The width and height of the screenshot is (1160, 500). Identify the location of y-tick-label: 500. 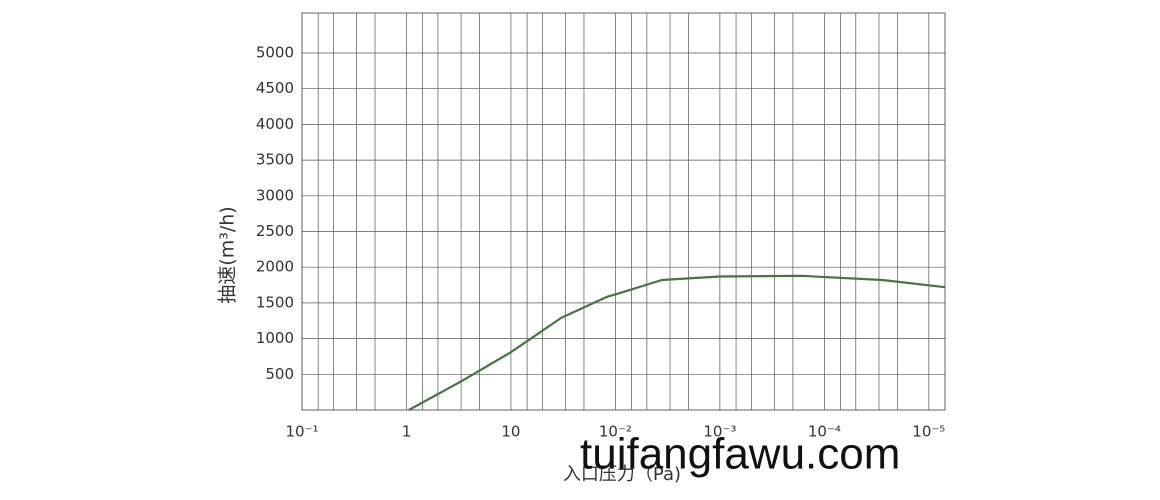
(279, 374).